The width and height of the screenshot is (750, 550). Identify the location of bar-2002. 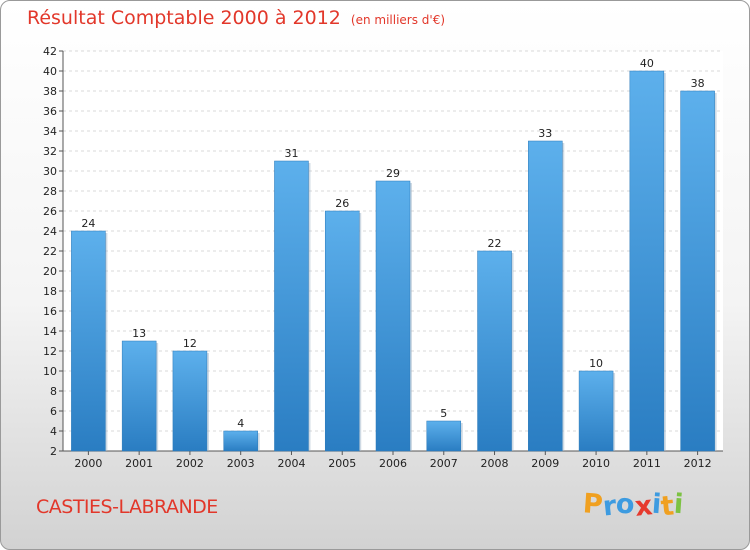
(190, 401).